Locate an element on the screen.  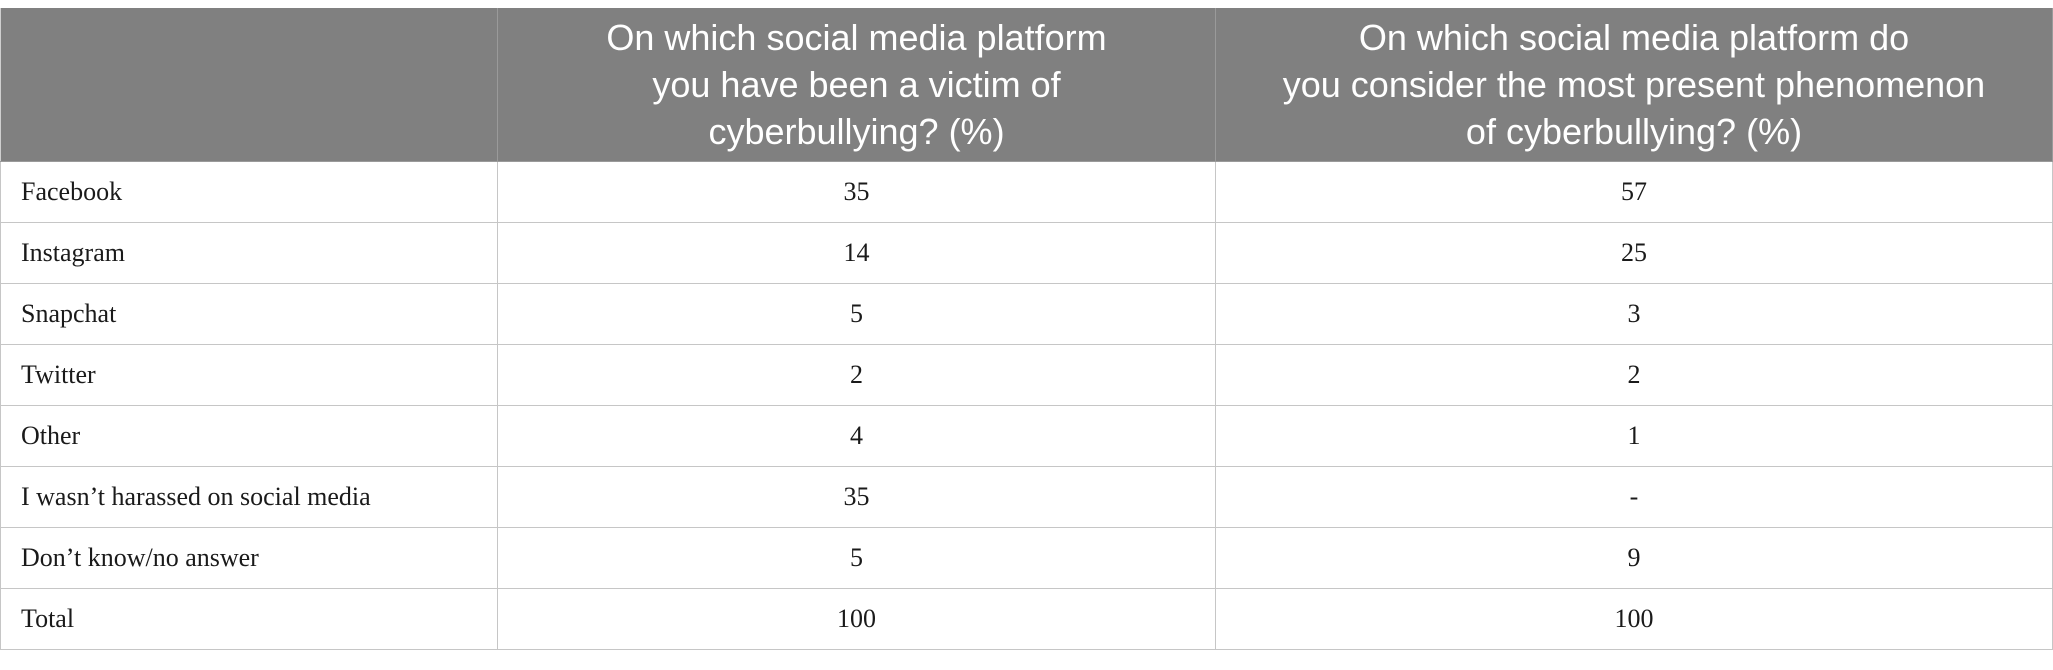
row-label: I wasn’t harassed on social media is located at coordinates (249, 497).